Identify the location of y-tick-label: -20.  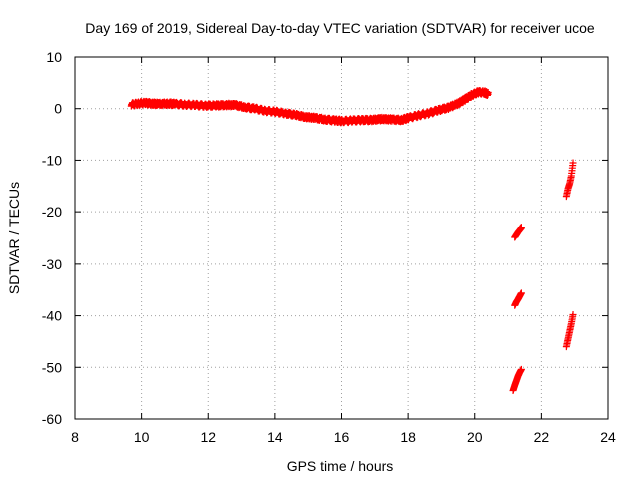
(52, 212).